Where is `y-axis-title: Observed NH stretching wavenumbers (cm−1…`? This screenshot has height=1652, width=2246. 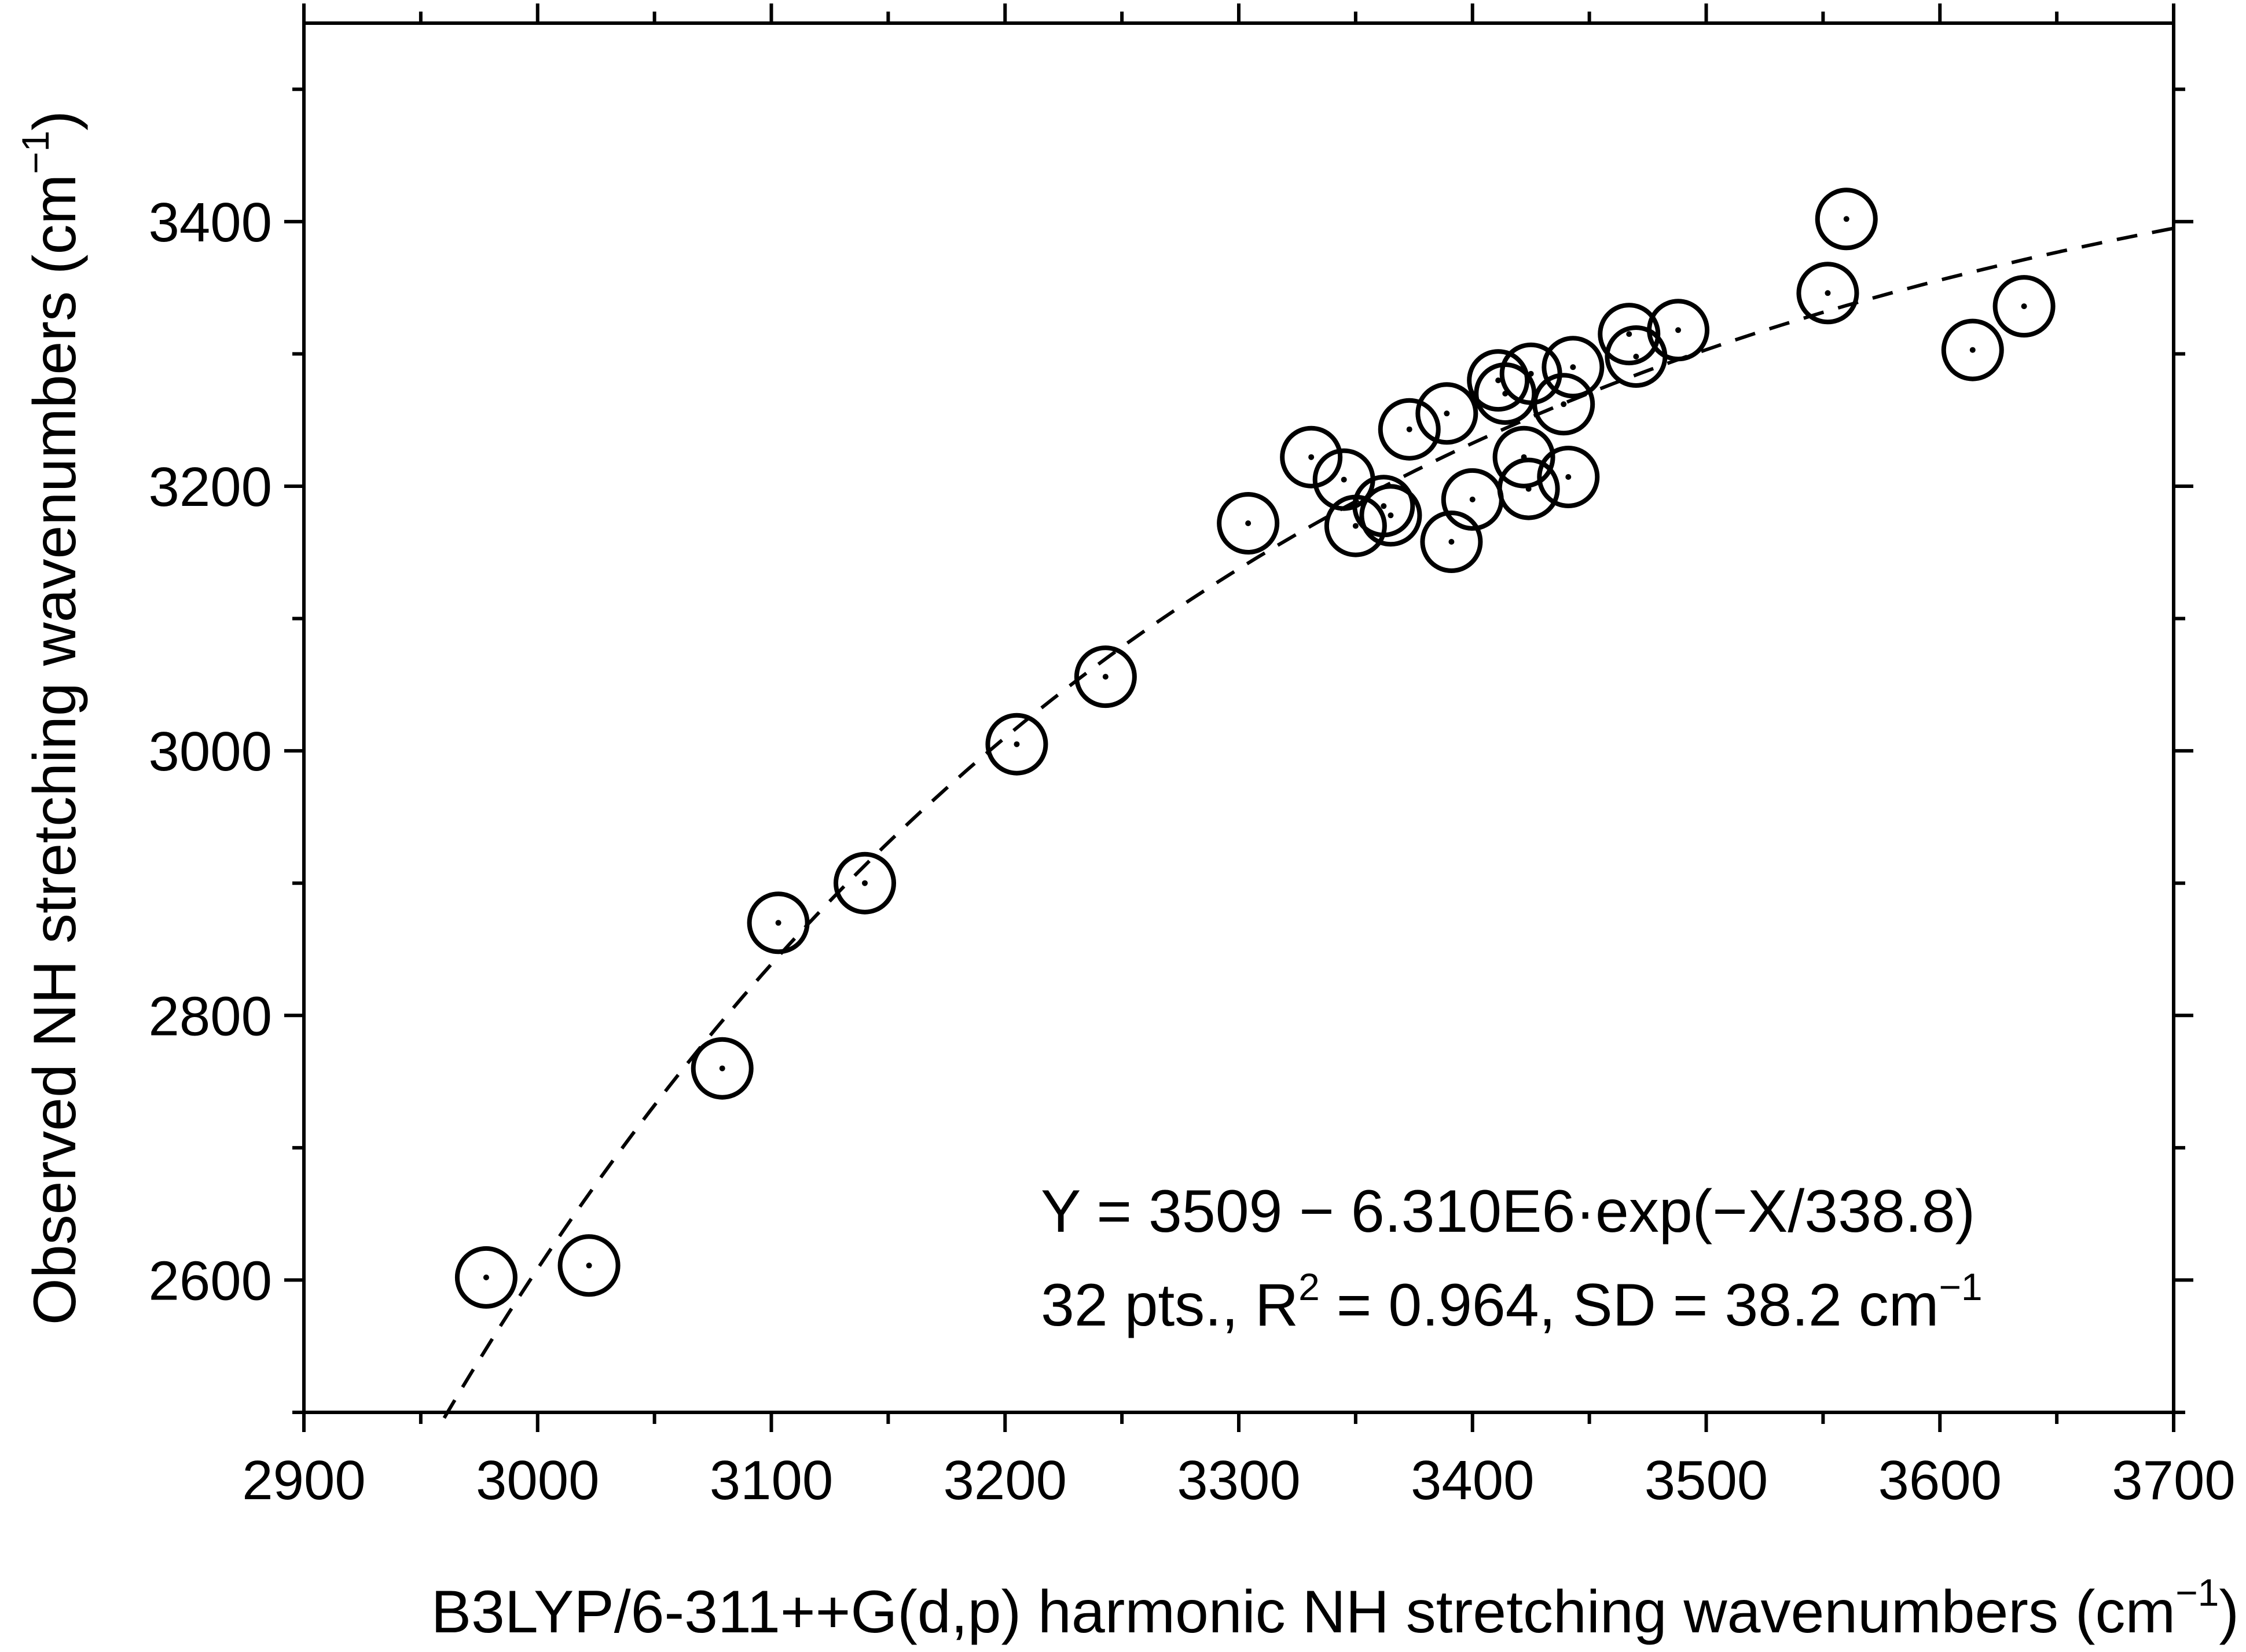
y-axis-title: Observed NH stretching wavenumbers (cm−1… is located at coordinates (52, 718).